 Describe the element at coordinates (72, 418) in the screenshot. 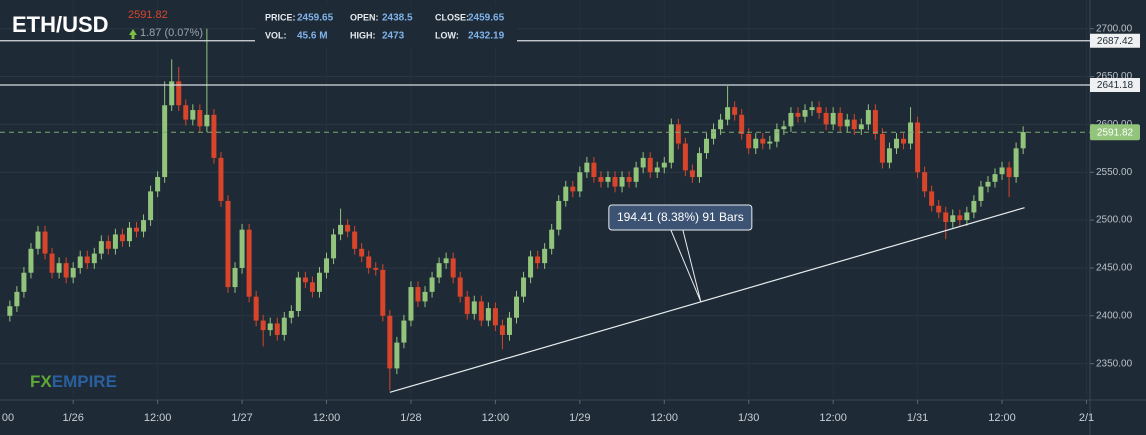

I see `x-tick-label: 1/26` at that location.